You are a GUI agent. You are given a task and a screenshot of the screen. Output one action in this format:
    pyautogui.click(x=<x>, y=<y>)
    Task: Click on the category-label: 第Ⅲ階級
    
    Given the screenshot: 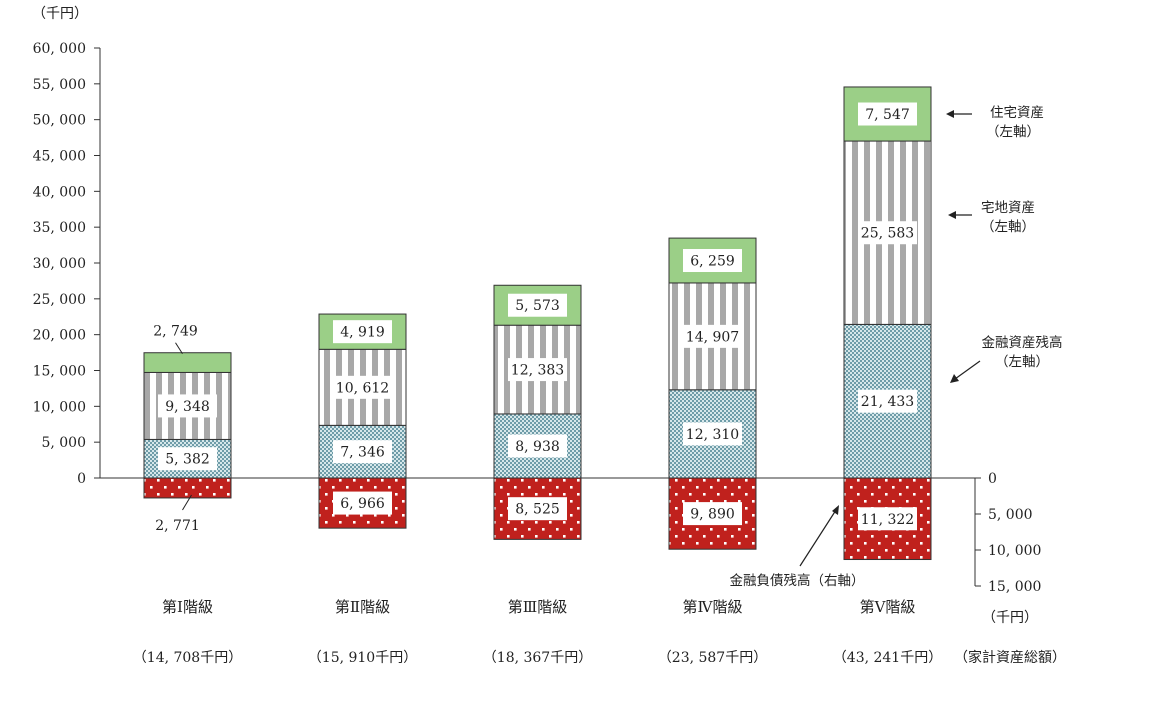 What is the action you would take?
    pyautogui.click(x=537, y=607)
    